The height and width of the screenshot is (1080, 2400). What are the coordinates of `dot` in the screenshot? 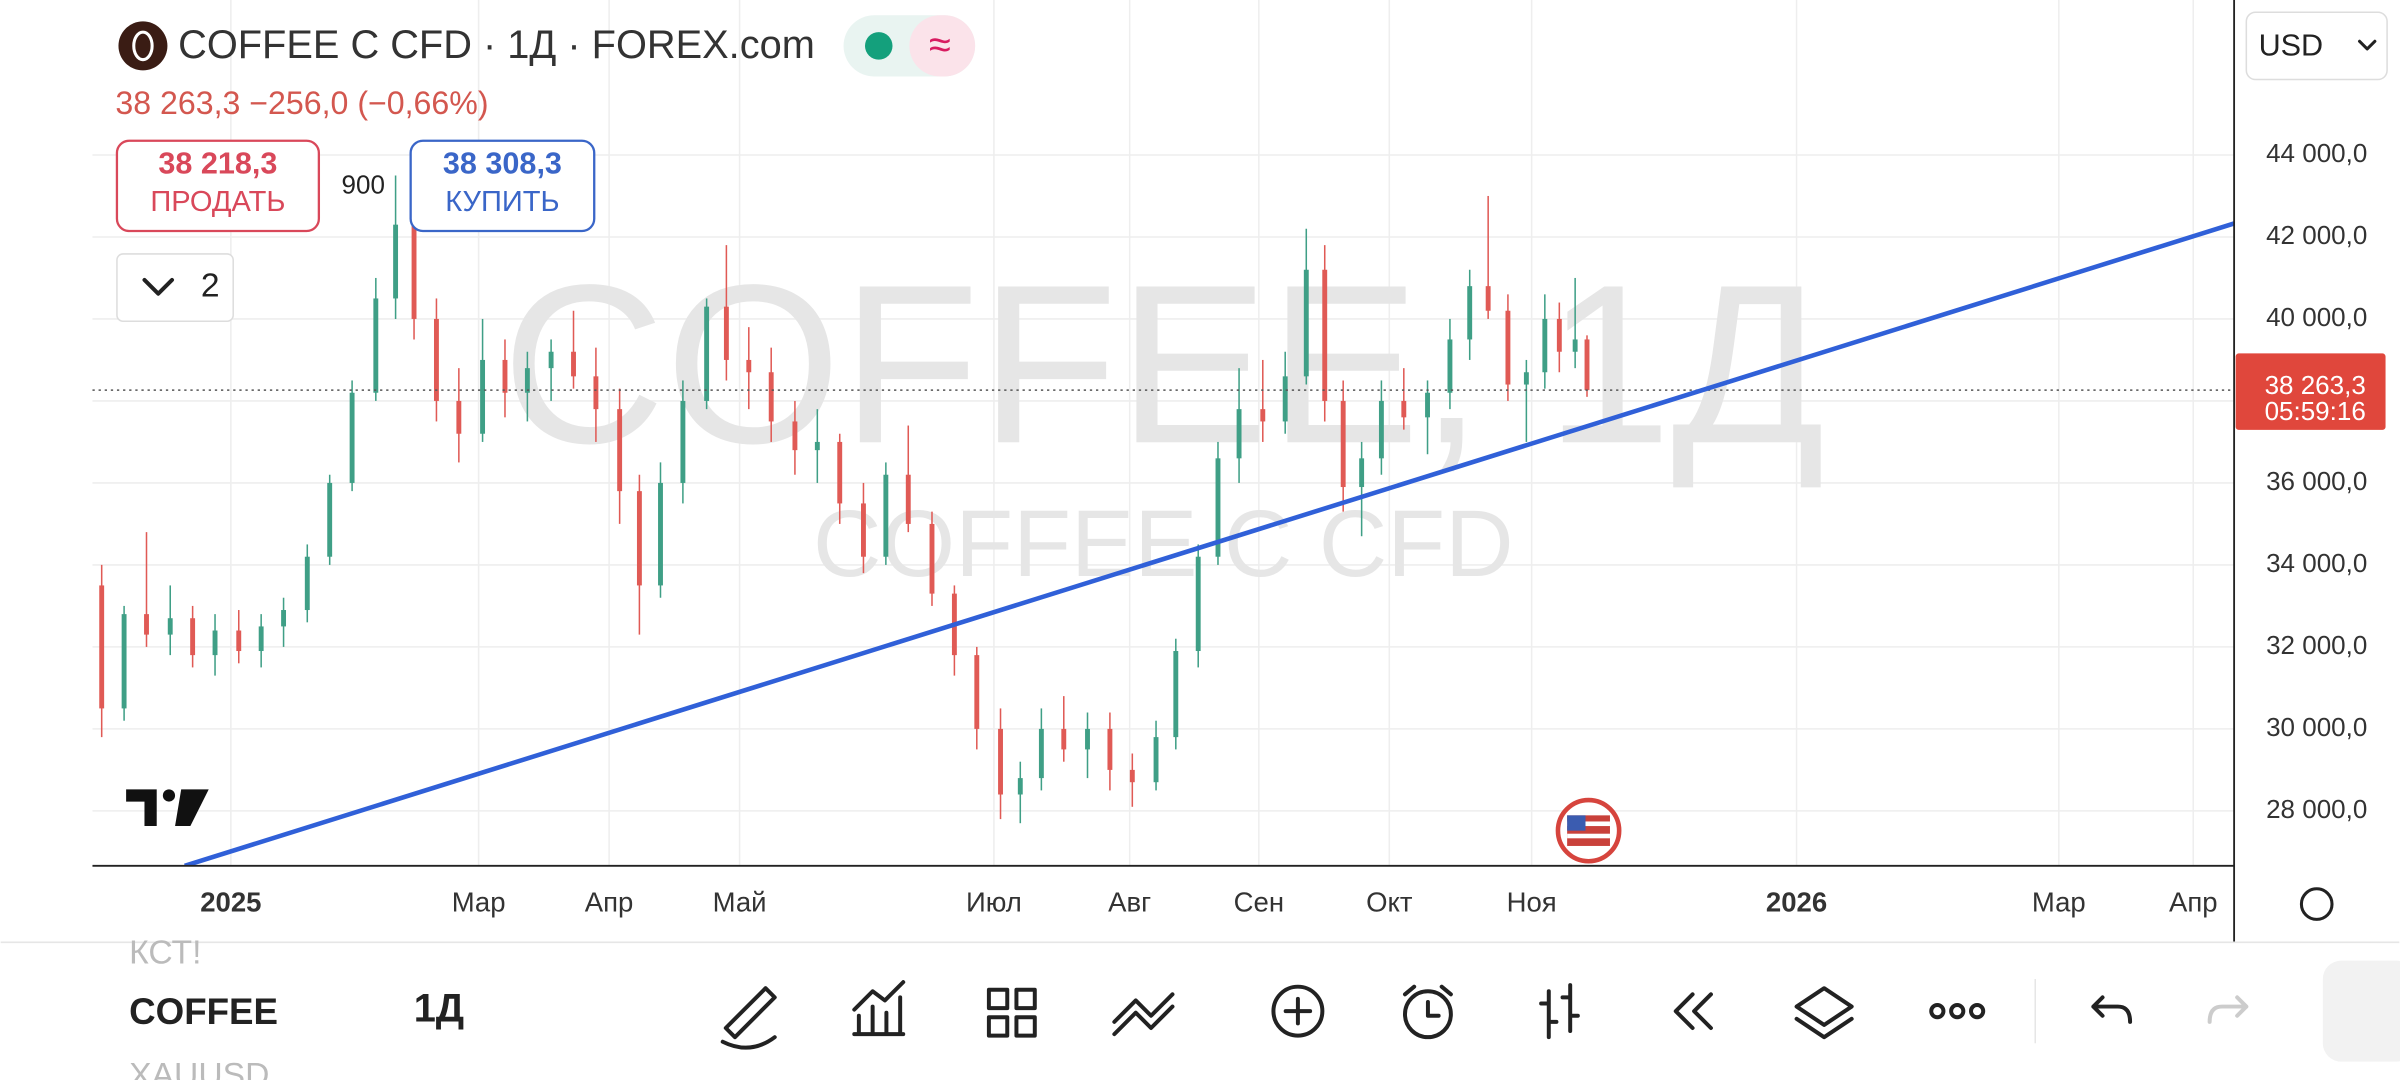 It's located at (1957, 1011).